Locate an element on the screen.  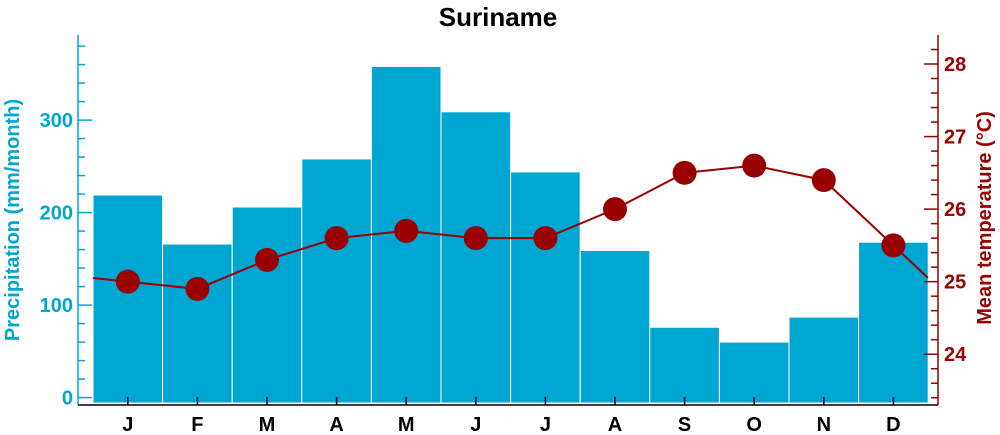
x-tick-label: O is located at coordinates (754, 424).